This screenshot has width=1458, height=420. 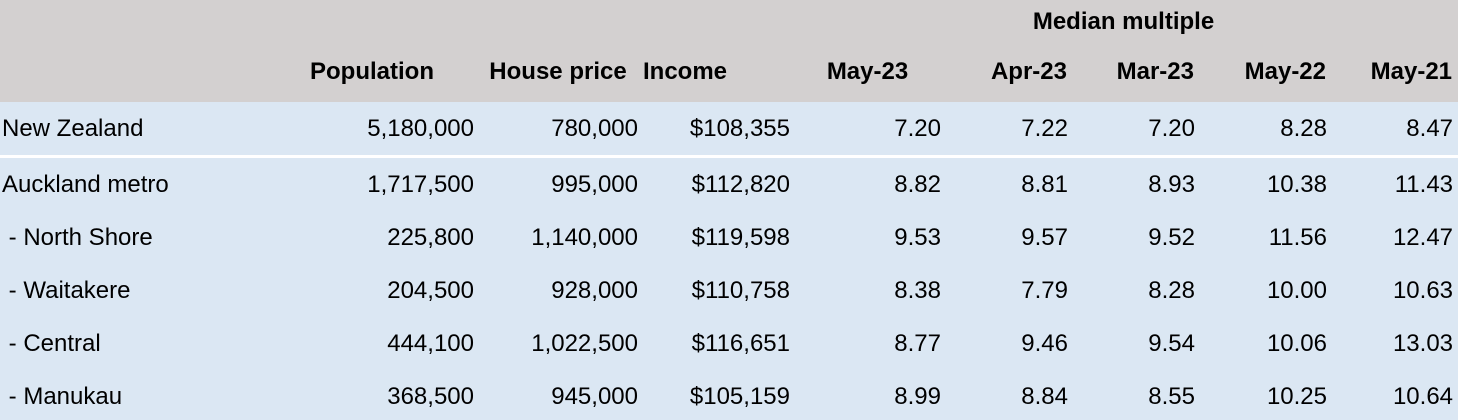 What do you see at coordinates (1136, 130) in the screenshot?
I see `mar-23-cell: 7.20` at bounding box center [1136, 130].